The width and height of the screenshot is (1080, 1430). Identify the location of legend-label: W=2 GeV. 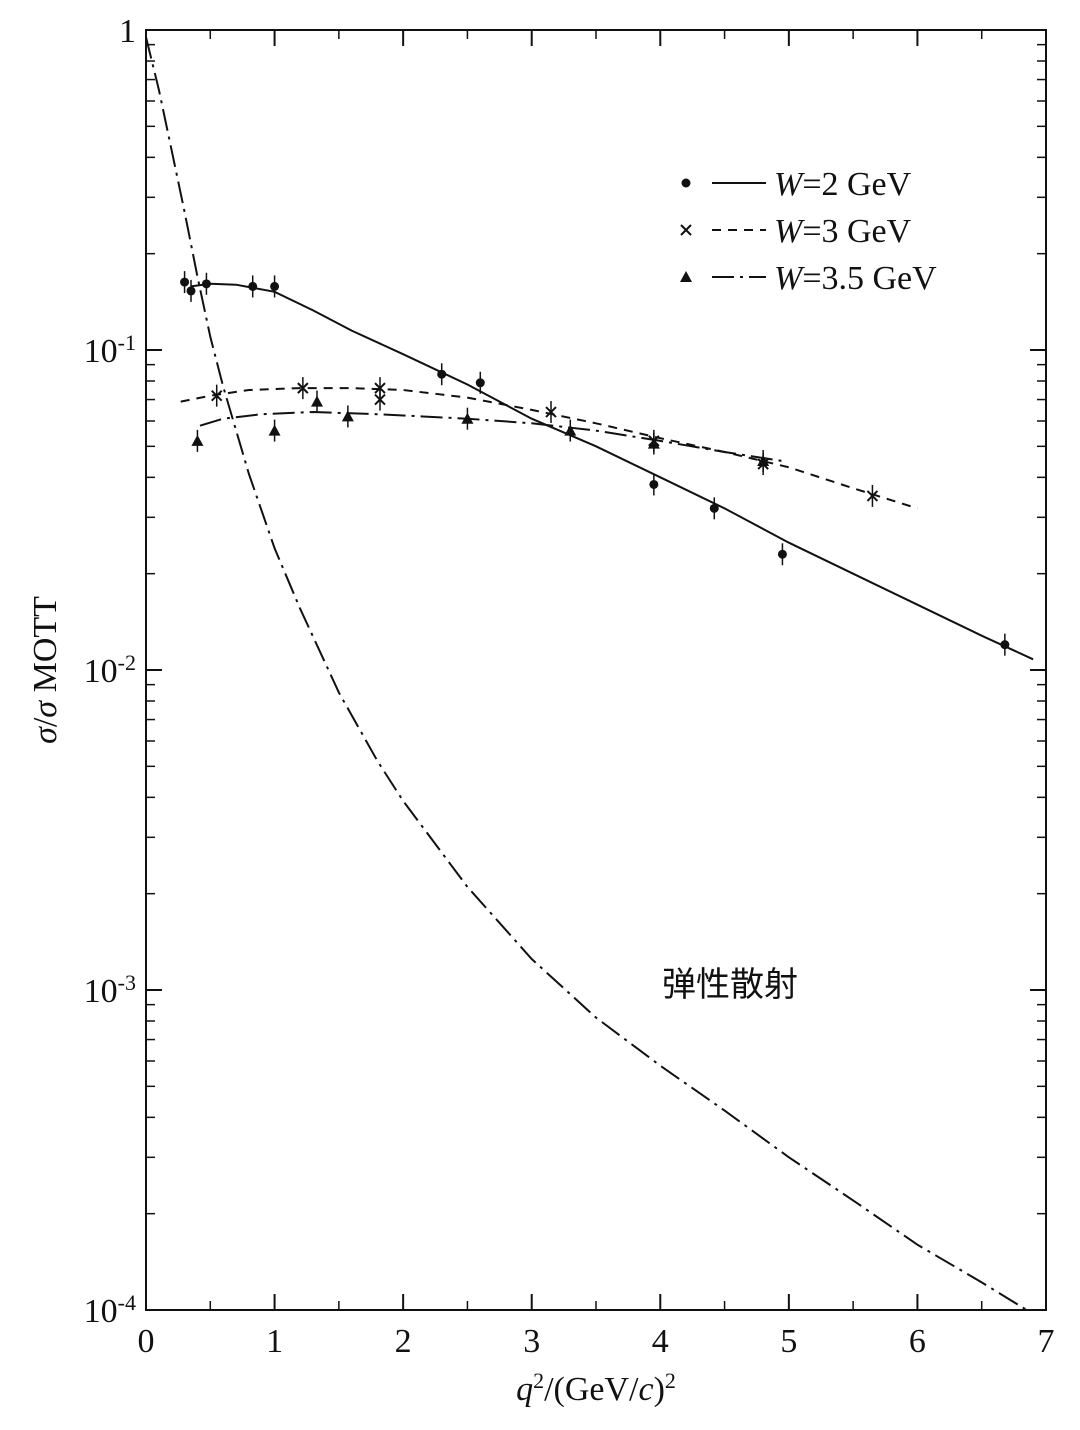
(843, 184).